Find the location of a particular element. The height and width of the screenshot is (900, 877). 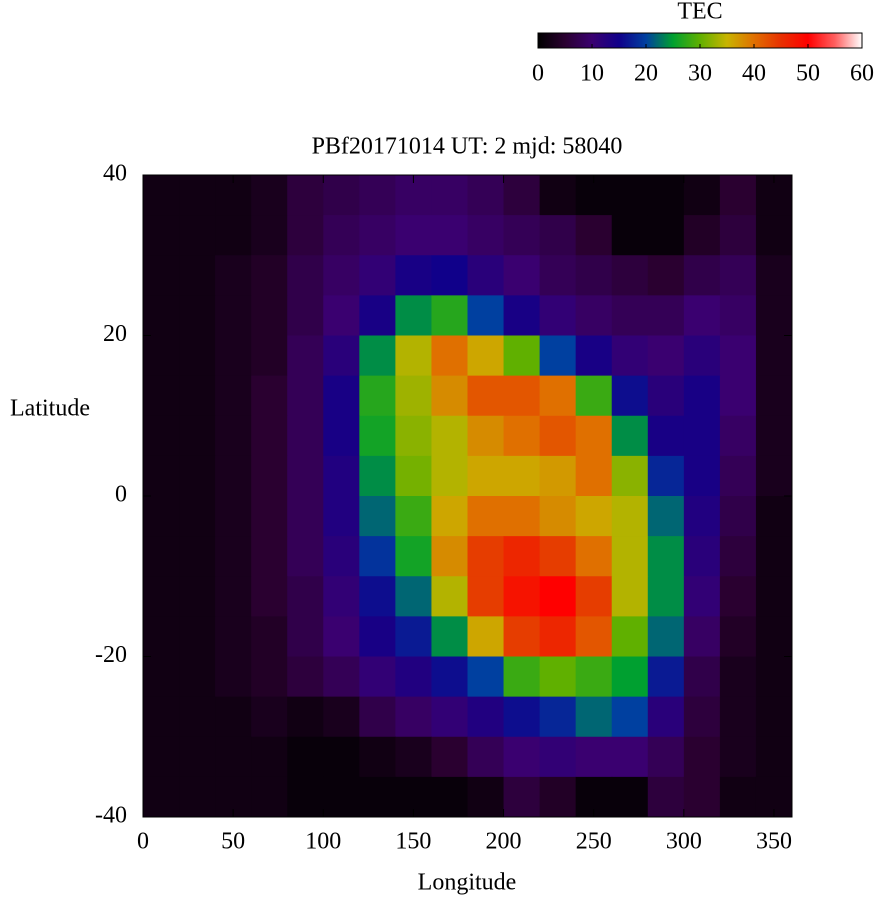

colorbar-tick-label: 50 is located at coordinates (808, 74).